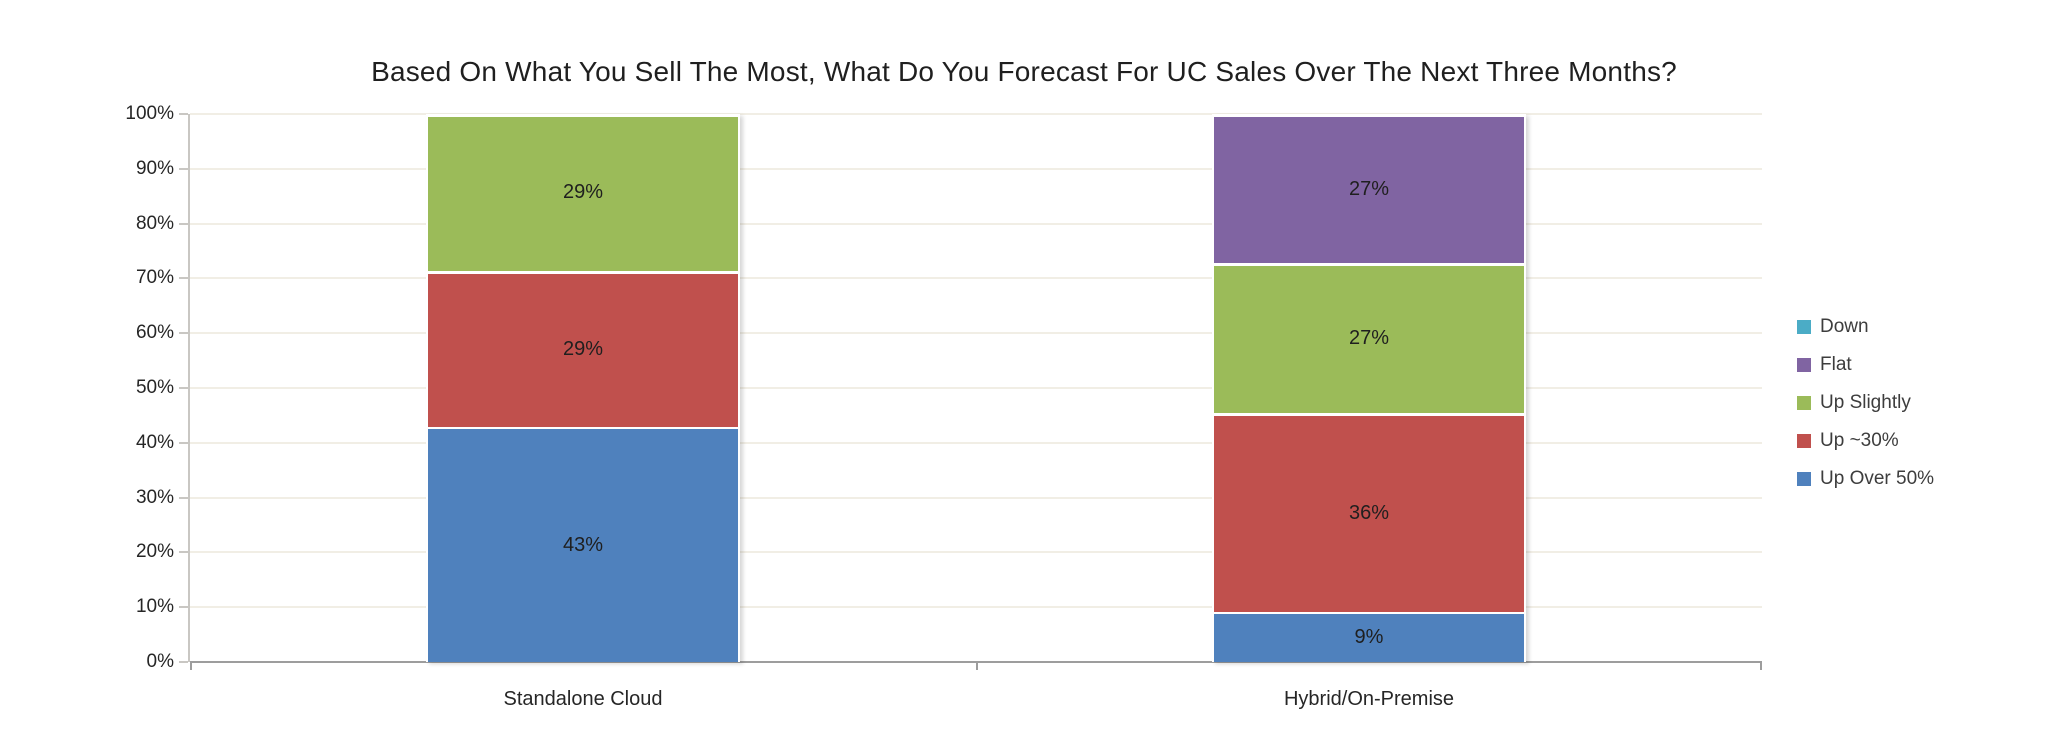 Image resolution: width=2048 pixels, height=731 pixels. Describe the element at coordinates (1836, 364) in the screenshot. I see `legend-label: Flat` at that location.